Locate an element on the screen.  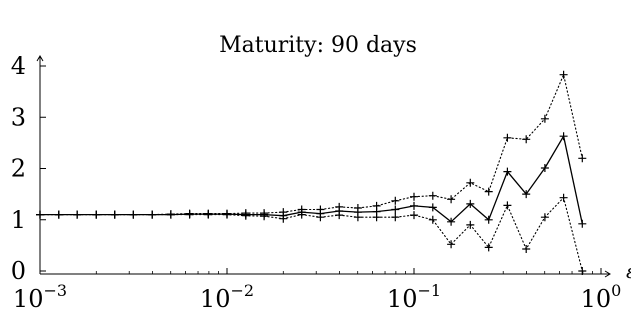
x-tick-label: 10⁻¹ is located at coordinates (414, 297).